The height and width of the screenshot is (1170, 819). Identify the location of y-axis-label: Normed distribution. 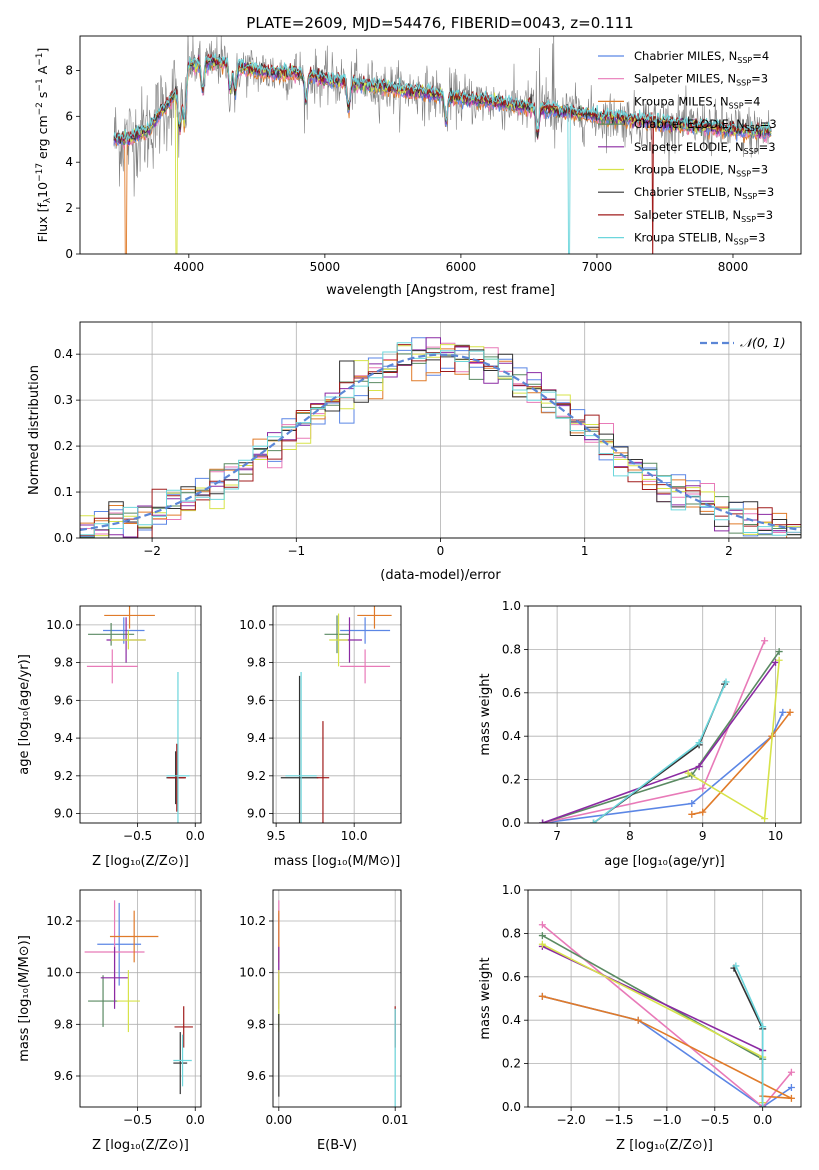
(34, 430).